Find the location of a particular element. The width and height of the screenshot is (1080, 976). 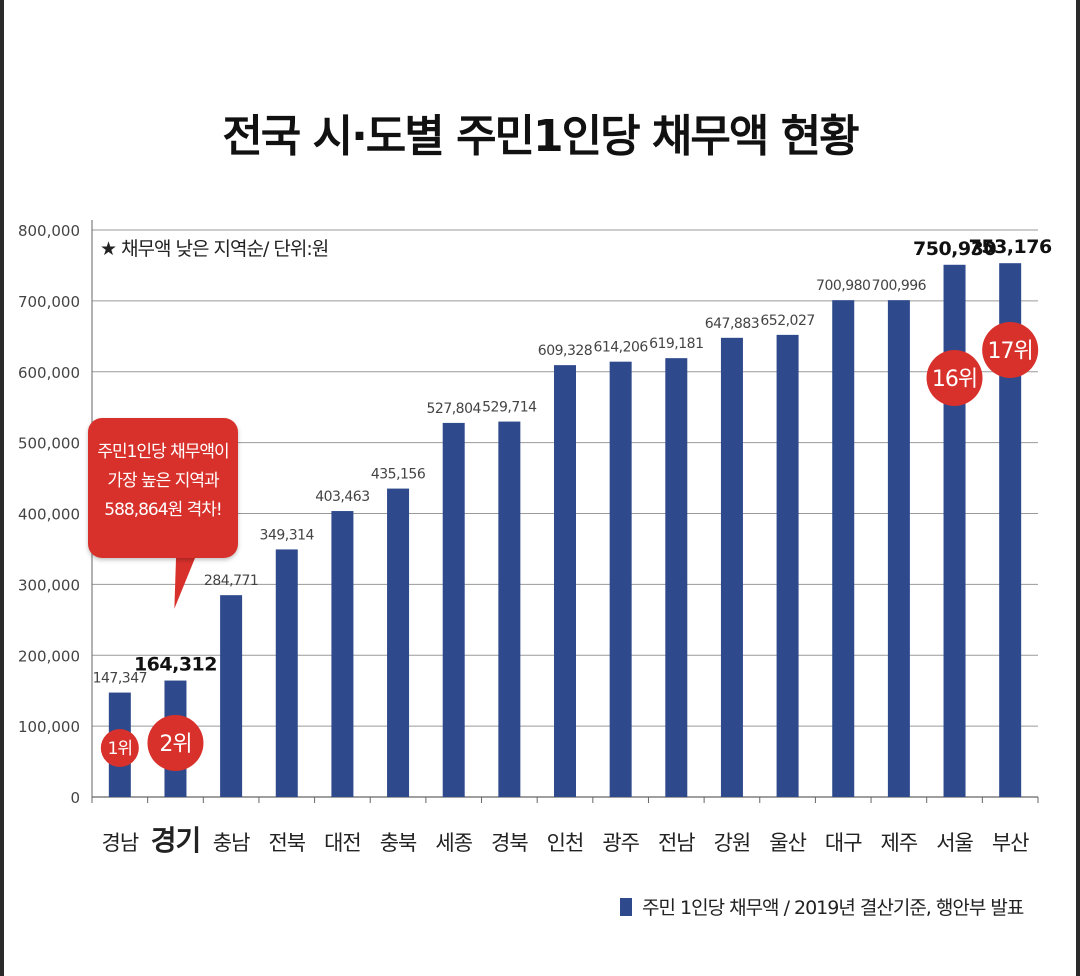

value-label-4: 349,314 is located at coordinates (287, 535).